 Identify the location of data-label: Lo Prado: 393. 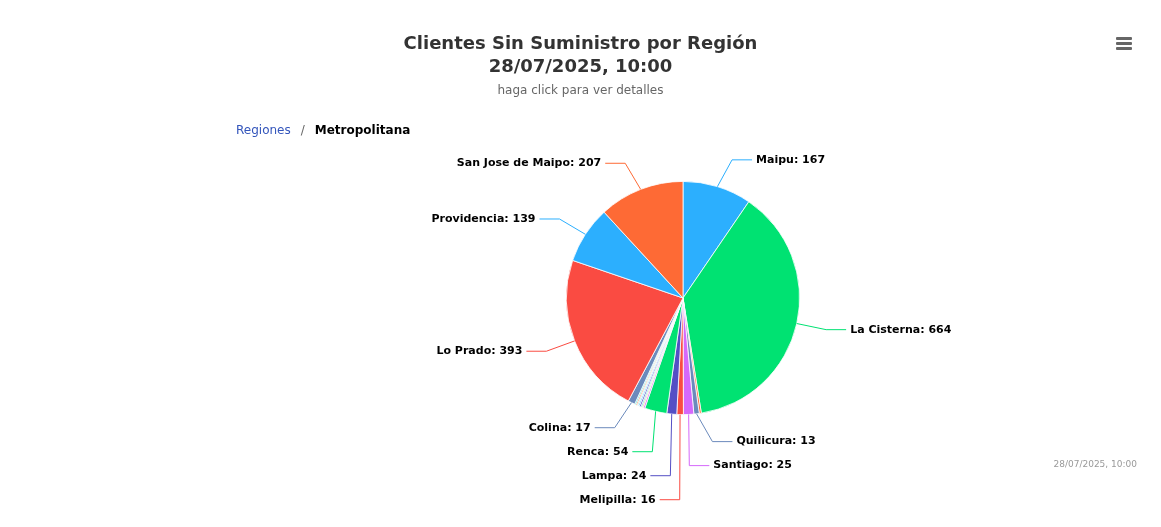
(479, 351).